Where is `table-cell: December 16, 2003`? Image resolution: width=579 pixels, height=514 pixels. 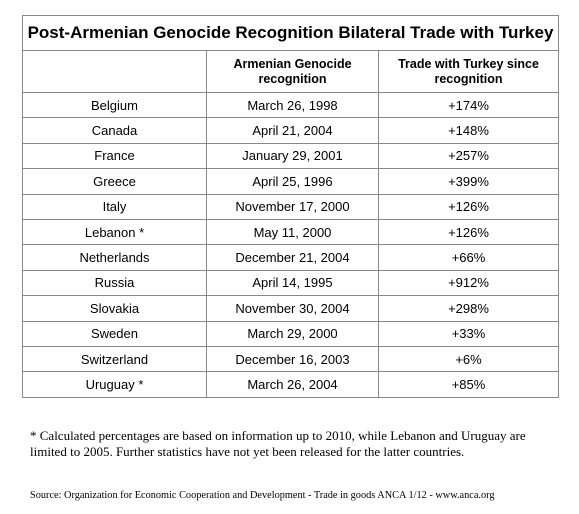
table-cell: December 16, 2003 is located at coordinates (292, 359).